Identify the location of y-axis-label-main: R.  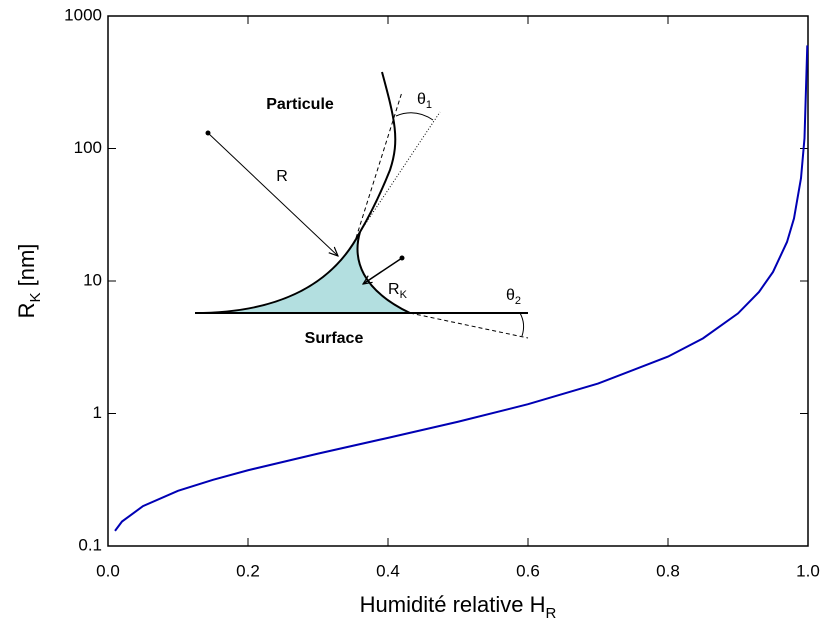
(26, 311).